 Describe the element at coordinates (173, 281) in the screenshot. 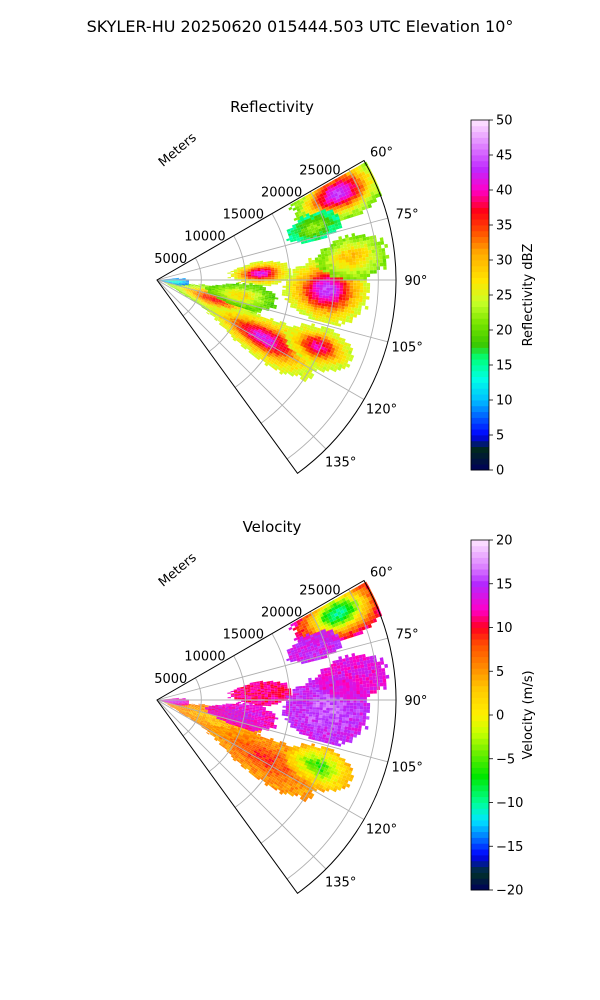

I see `echo-cell` at that location.